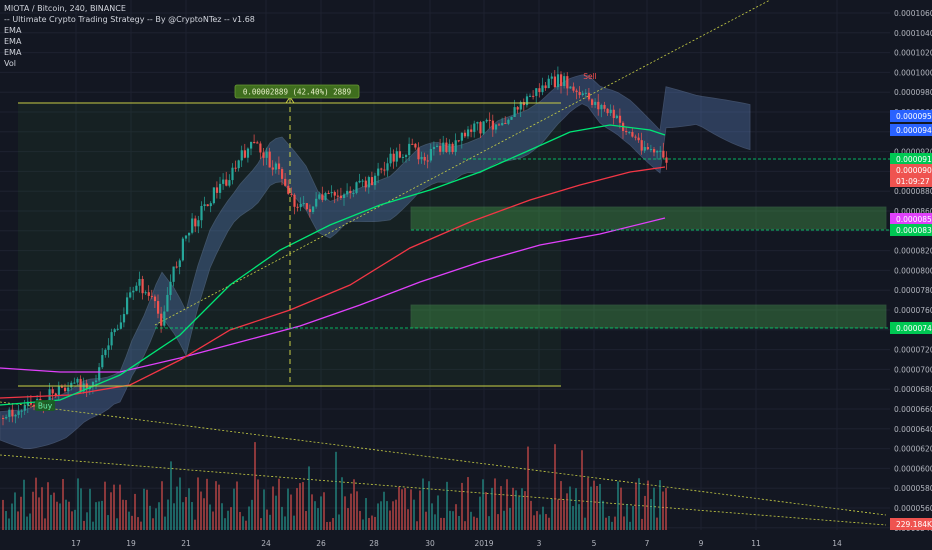 The height and width of the screenshot is (550, 932). I want to click on vol-legend: Vol, so click(10, 63).